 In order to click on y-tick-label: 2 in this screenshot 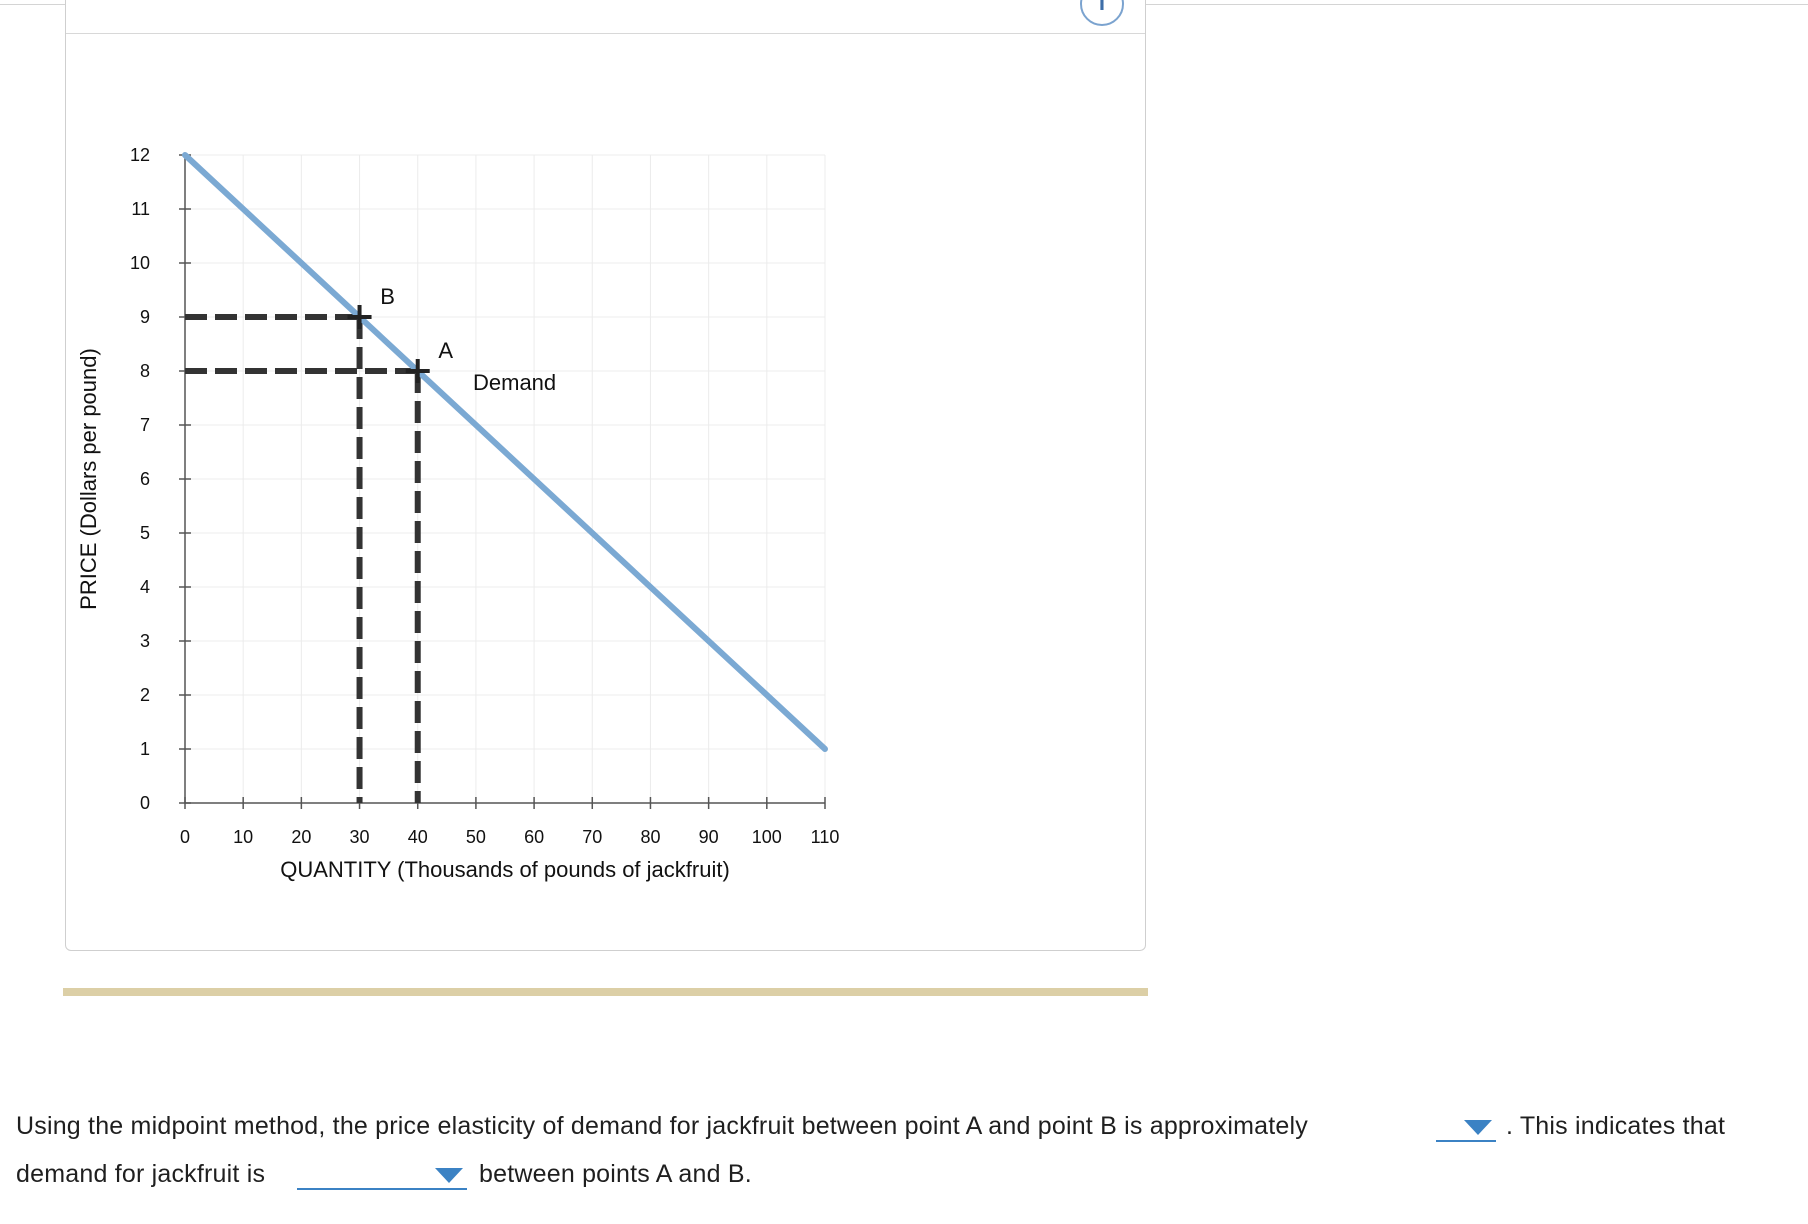, I will do `click(145, 695)`.